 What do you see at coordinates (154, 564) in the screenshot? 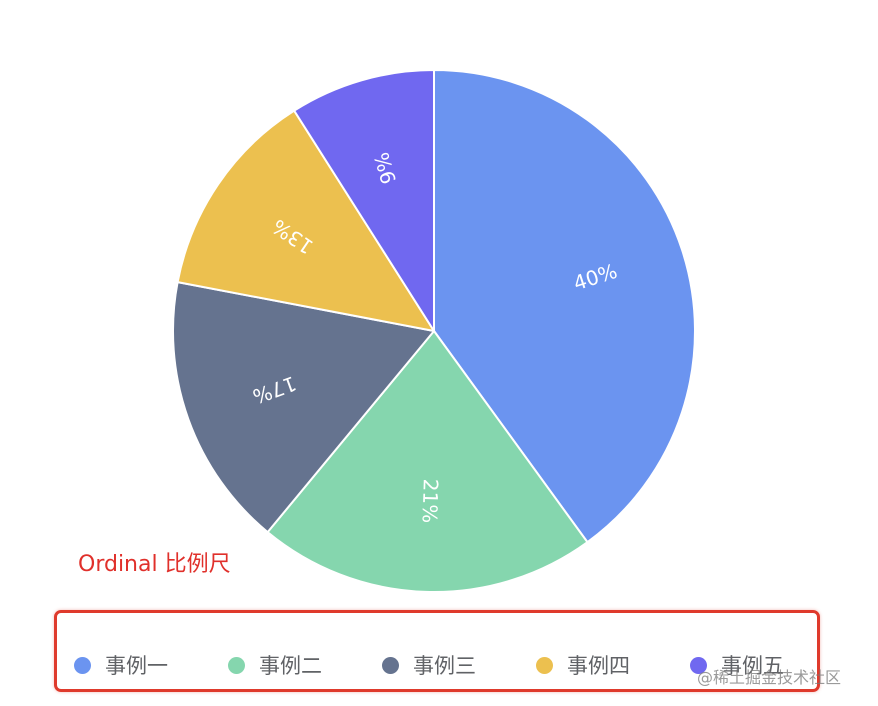
I see `annotation-ordinal-scale: Ordinal 比例尺` at bounding box center [154, 564].